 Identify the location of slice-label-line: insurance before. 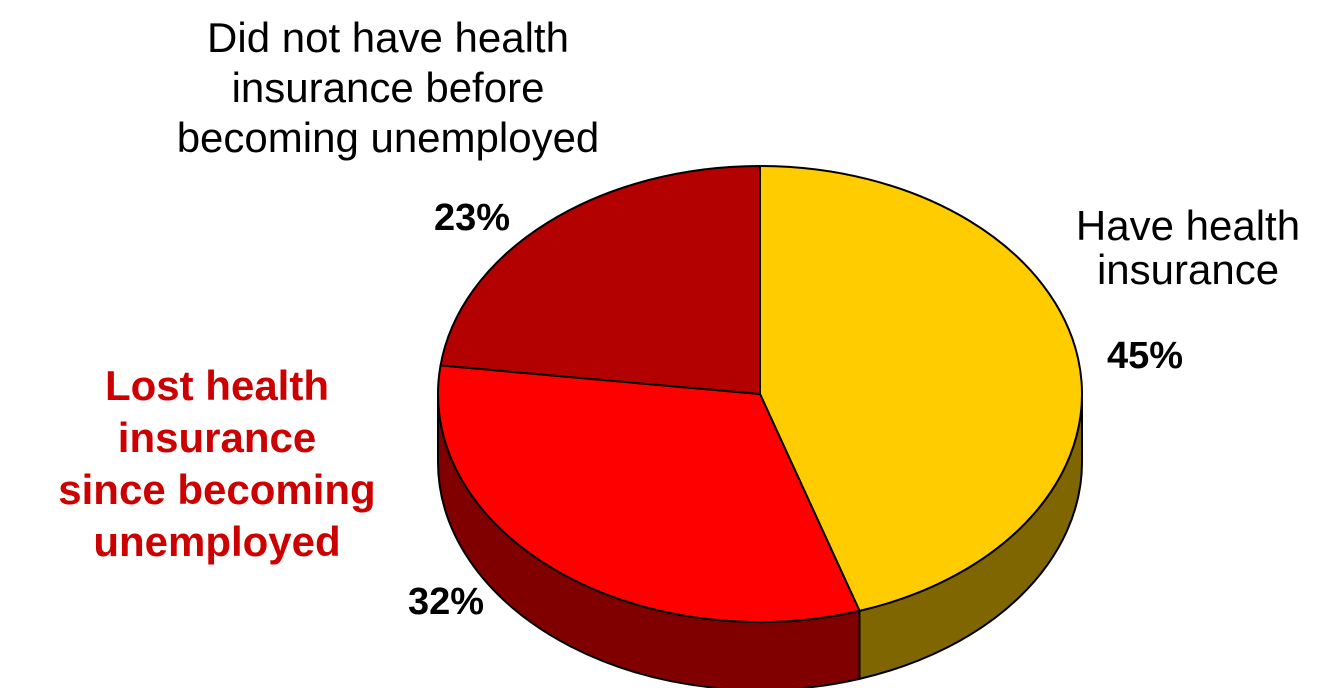
(388, 87).